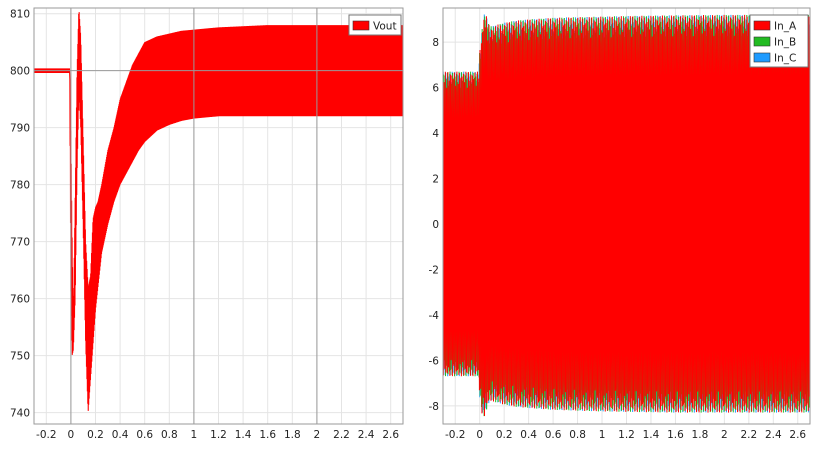  I want to click on legend-swatch-vout, so click(361, 25).